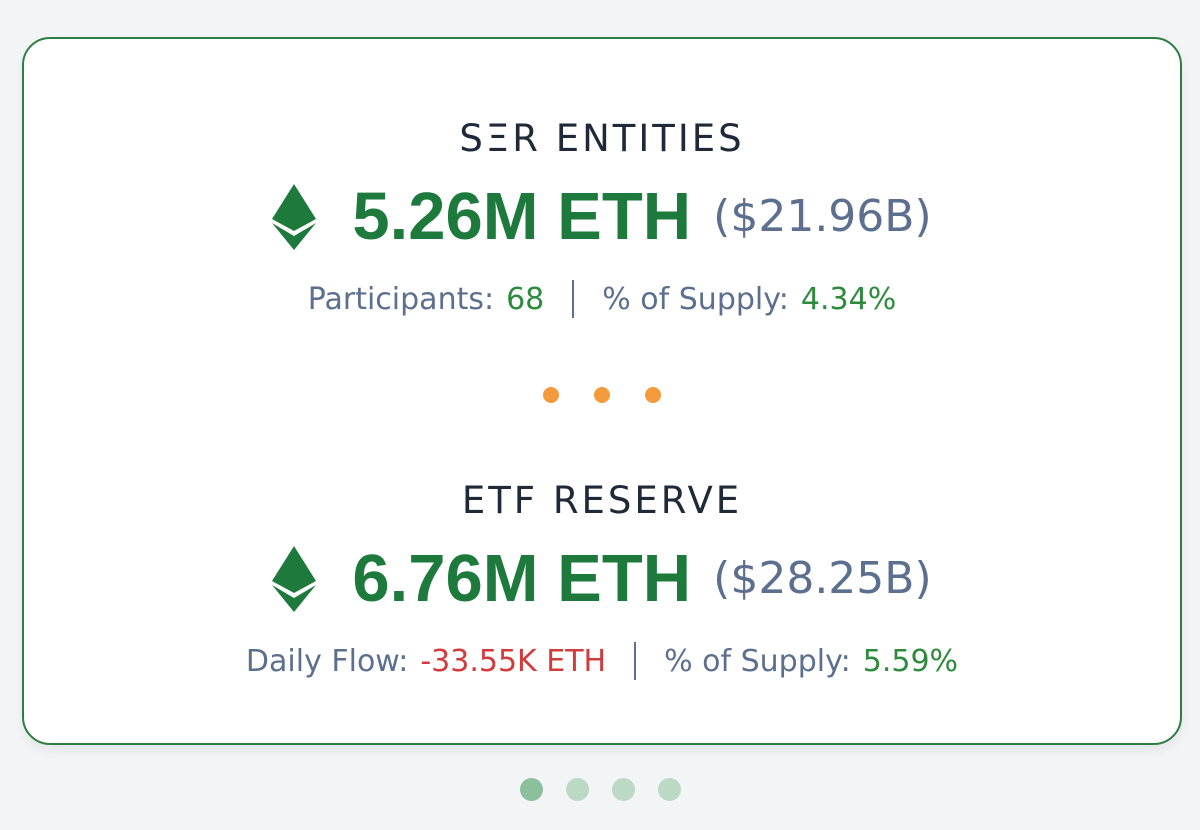 Image resolution: width=1200 pixels, height=830 pixels. What do you see at coordinates (848, 299) in the screenshot?
I see `supply-value: 4.34%` at bounding box center [848, 299].